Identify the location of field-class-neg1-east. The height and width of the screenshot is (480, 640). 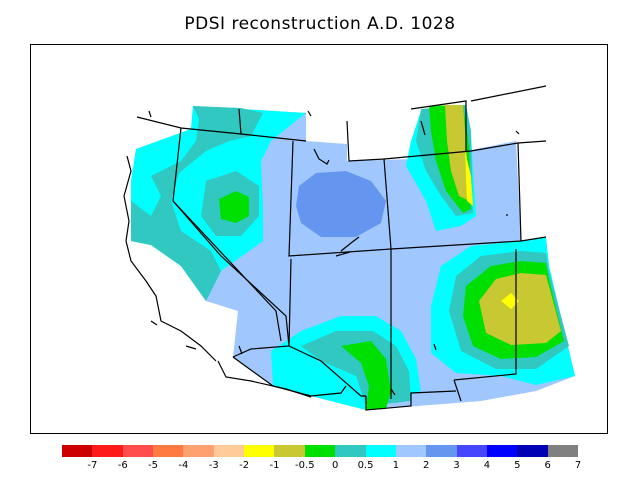
(520, 309).